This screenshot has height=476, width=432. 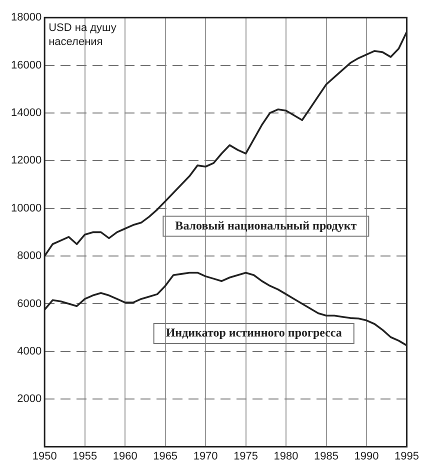 I want to click on x-tick-label: 1960, so click(x=125, y=456).